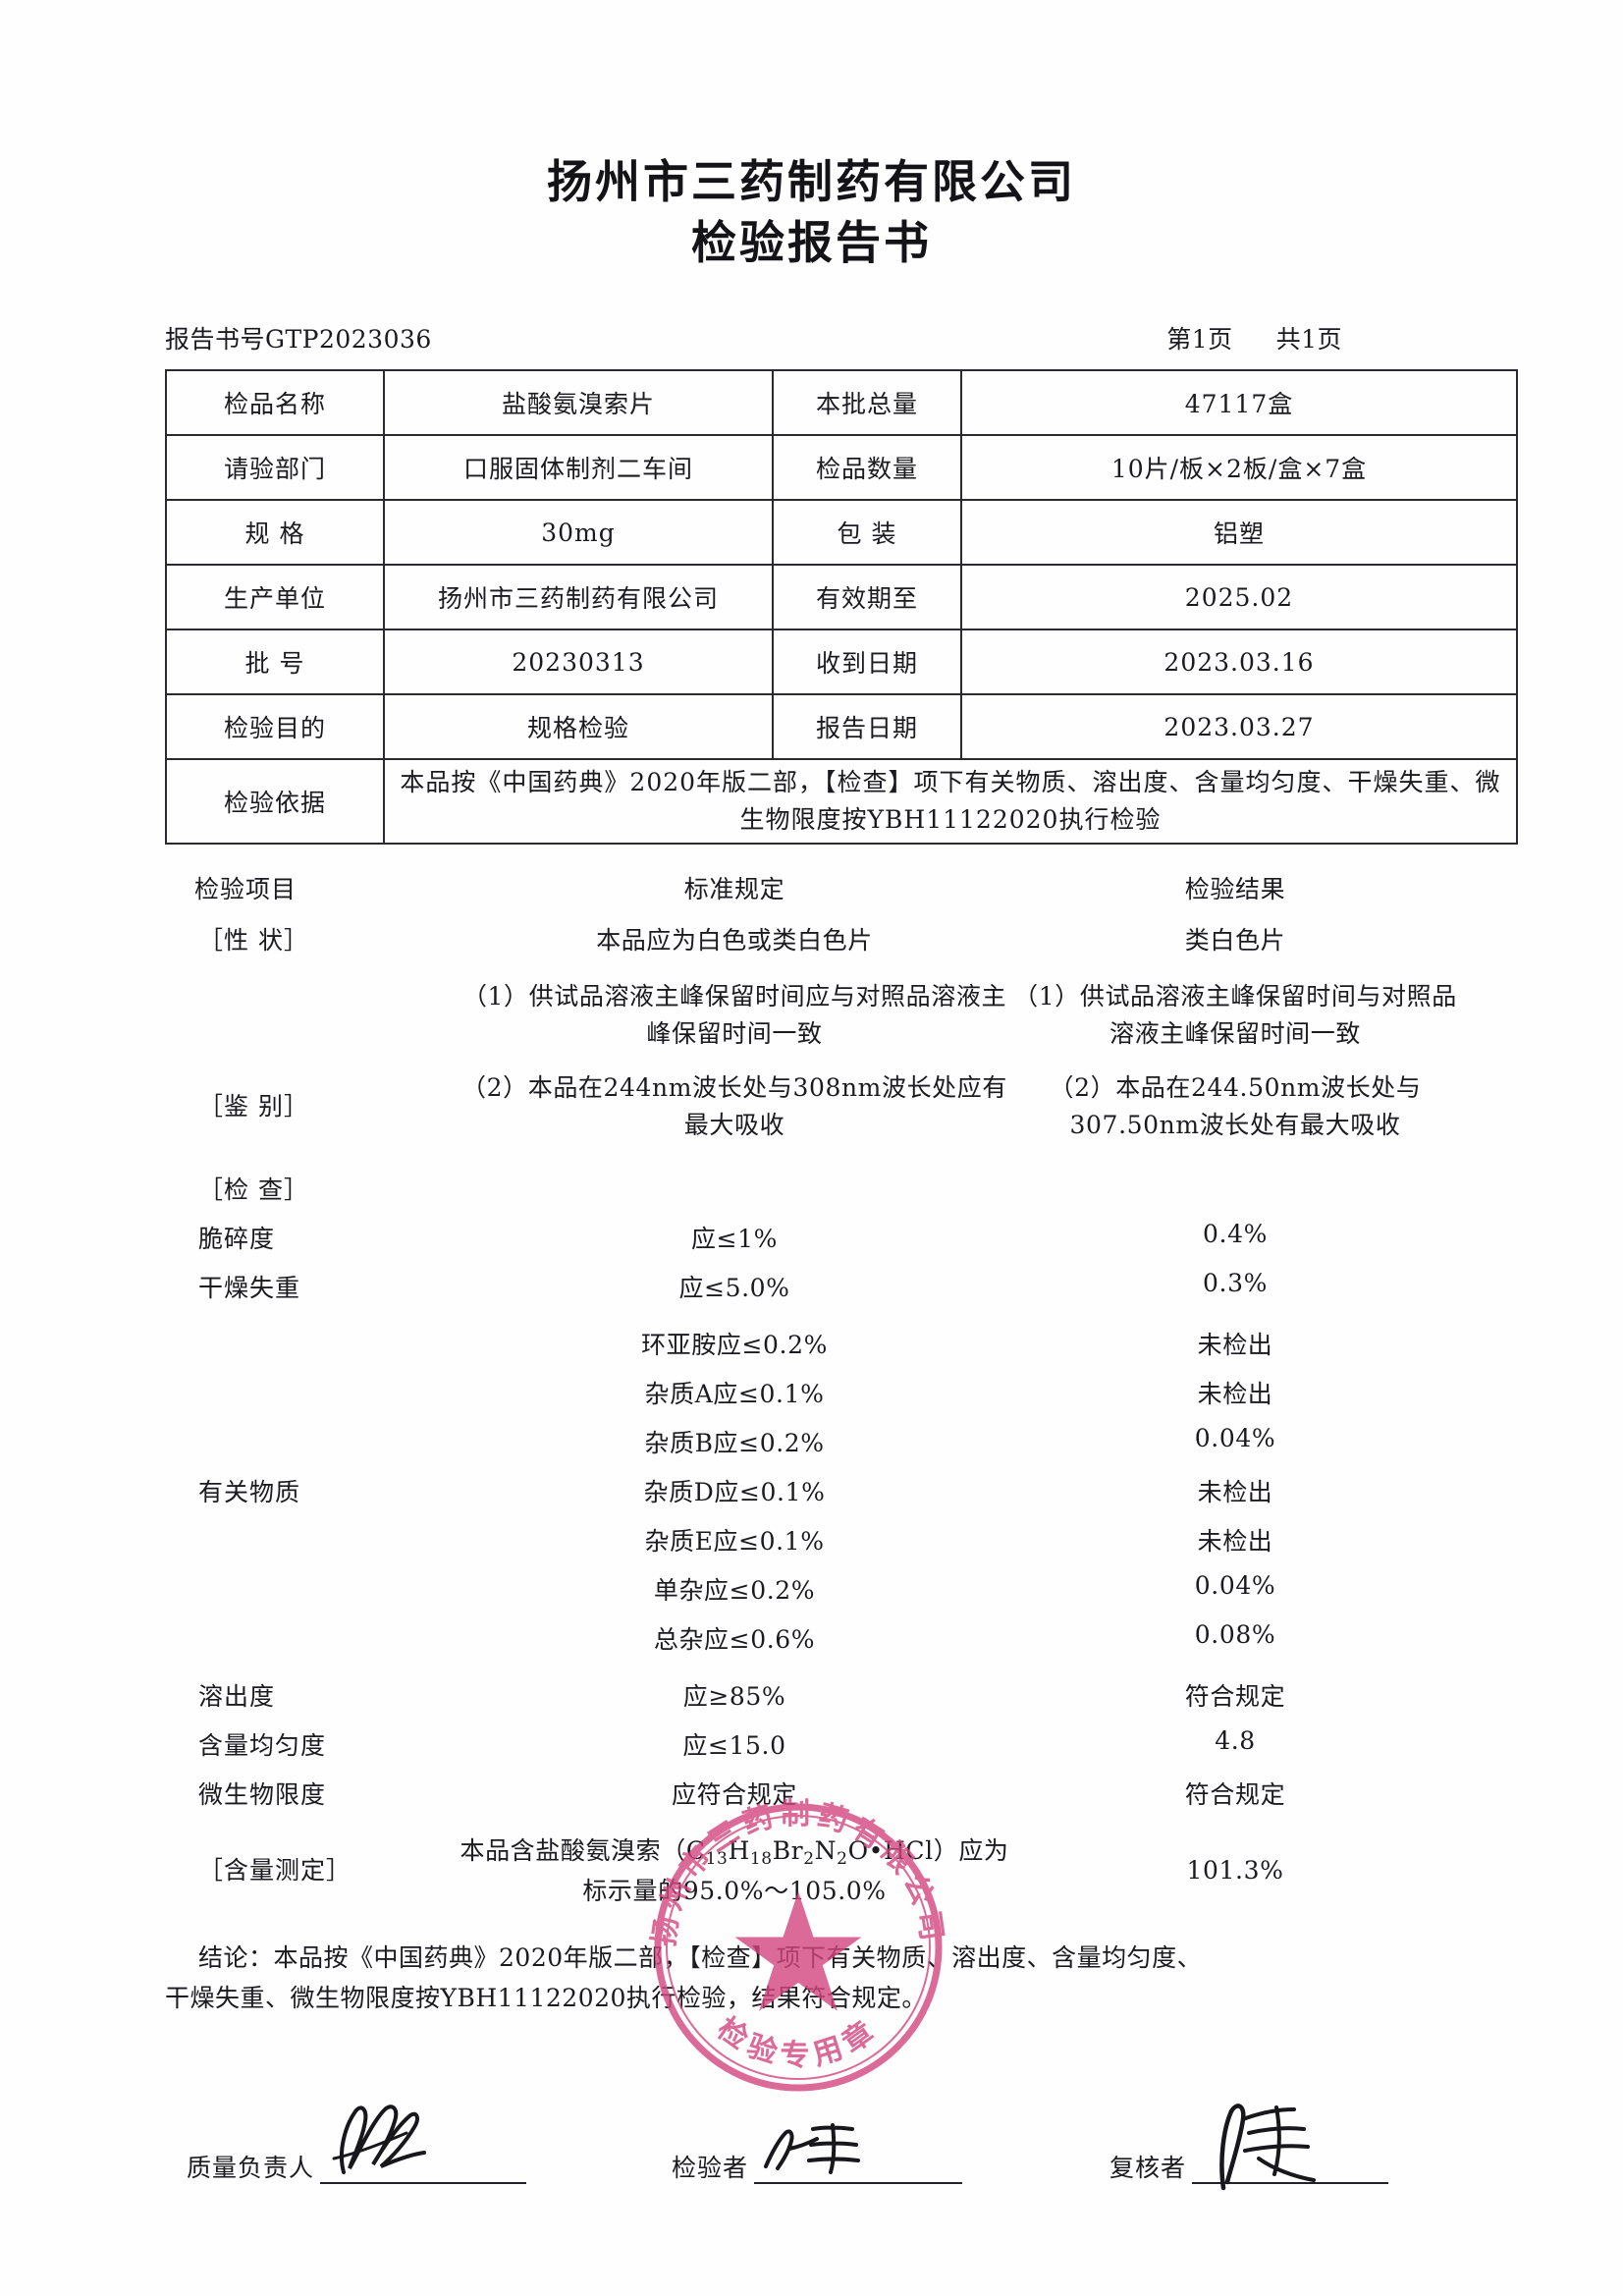  What do you see at coordinates (1235, 1106) in the screenshot?
I see `item-result: （2）本品在244.50nm波长处与307.50nm波长处有最大吸收` at bounding box center [1235, 1106].